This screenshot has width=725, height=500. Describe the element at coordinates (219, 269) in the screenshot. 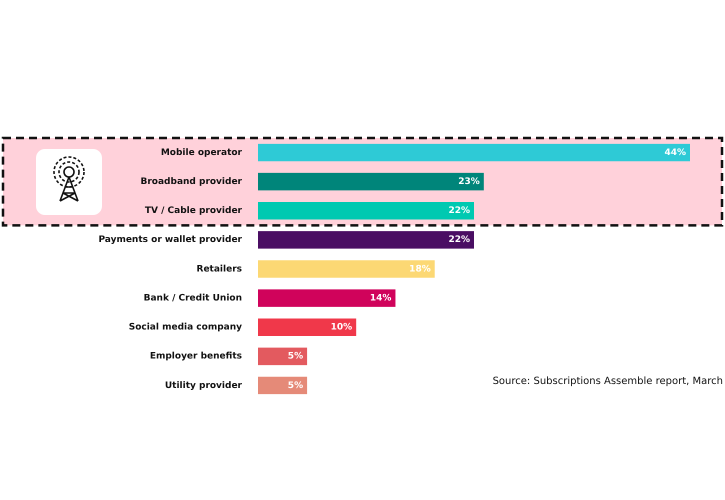

I see `y-tick-label: Retailers` at that location.